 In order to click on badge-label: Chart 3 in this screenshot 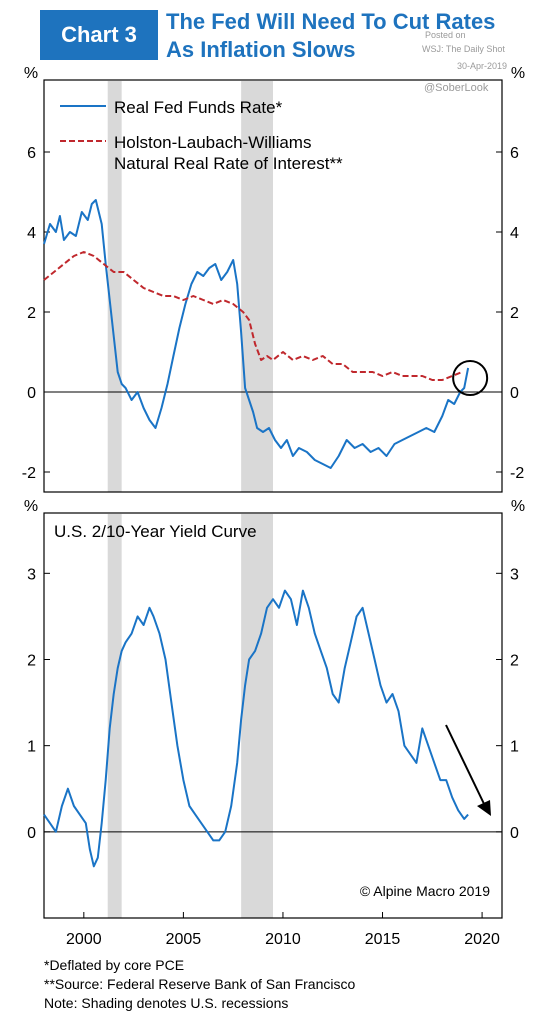, I will do `click(99, 34)`.